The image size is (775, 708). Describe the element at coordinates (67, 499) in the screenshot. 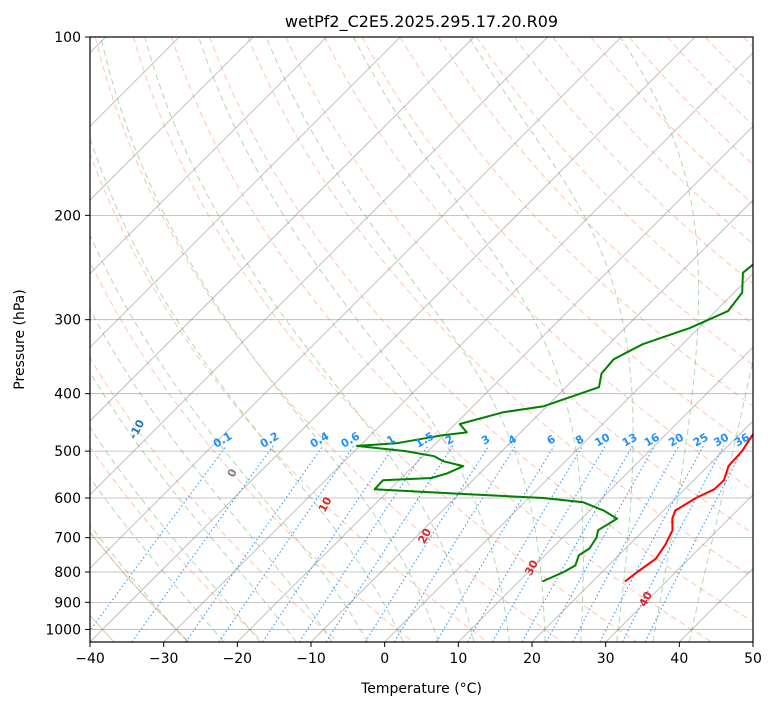

I see `y-tick-label: 600` at that location.